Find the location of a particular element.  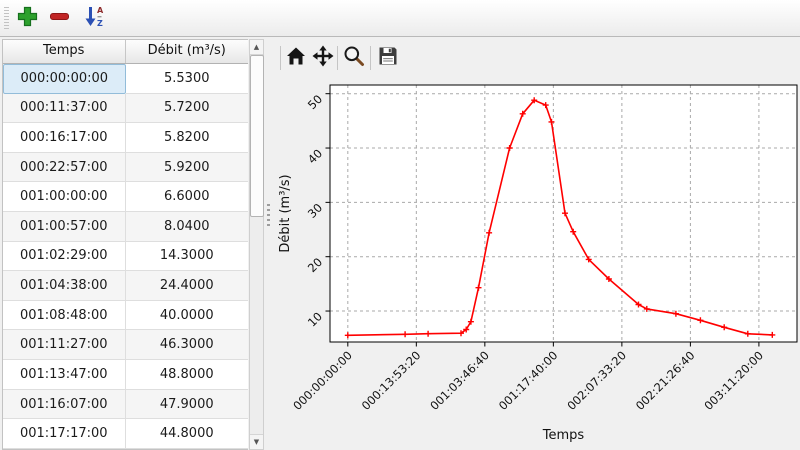

x-tick-label: 003:11:20:00 is located at coordinates (733, 380).